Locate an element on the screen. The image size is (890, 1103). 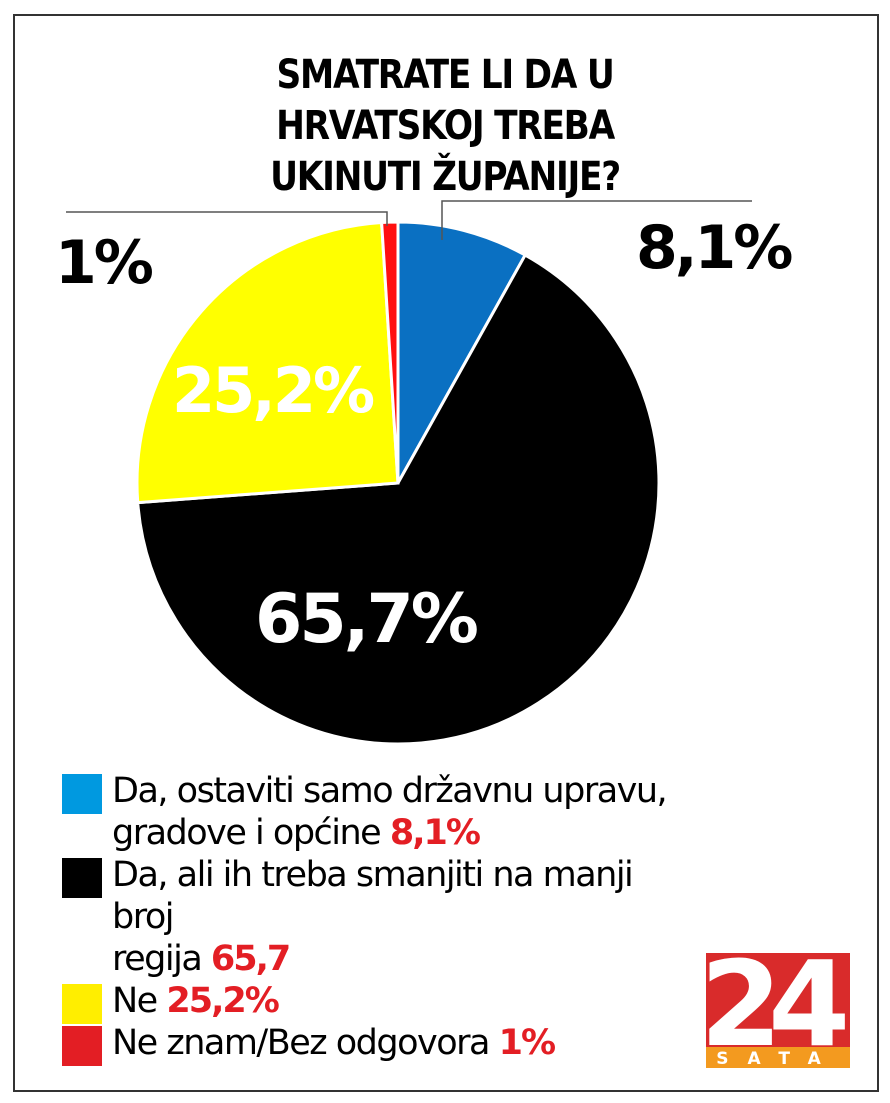
legend-swatch-red is located at coordinates (82, 1046).